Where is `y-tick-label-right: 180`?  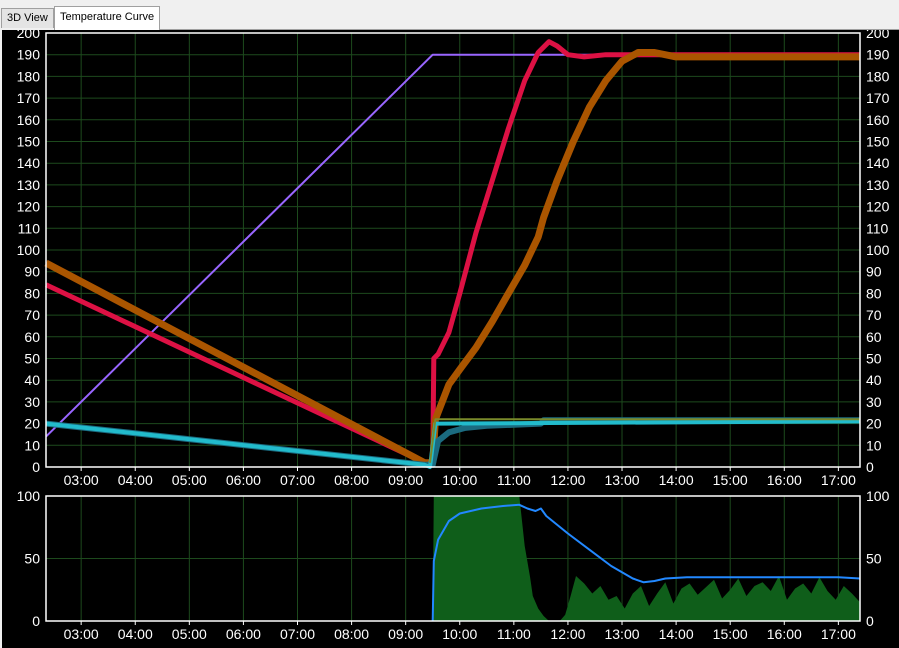
y-tick-label-right: 180 is located at coordinates (878, 76).